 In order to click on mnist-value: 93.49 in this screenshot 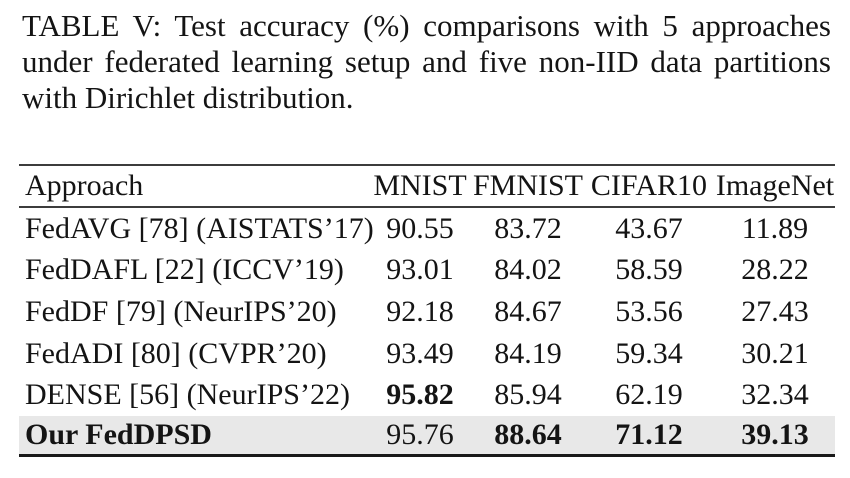, I will do `click(420, 353)`.